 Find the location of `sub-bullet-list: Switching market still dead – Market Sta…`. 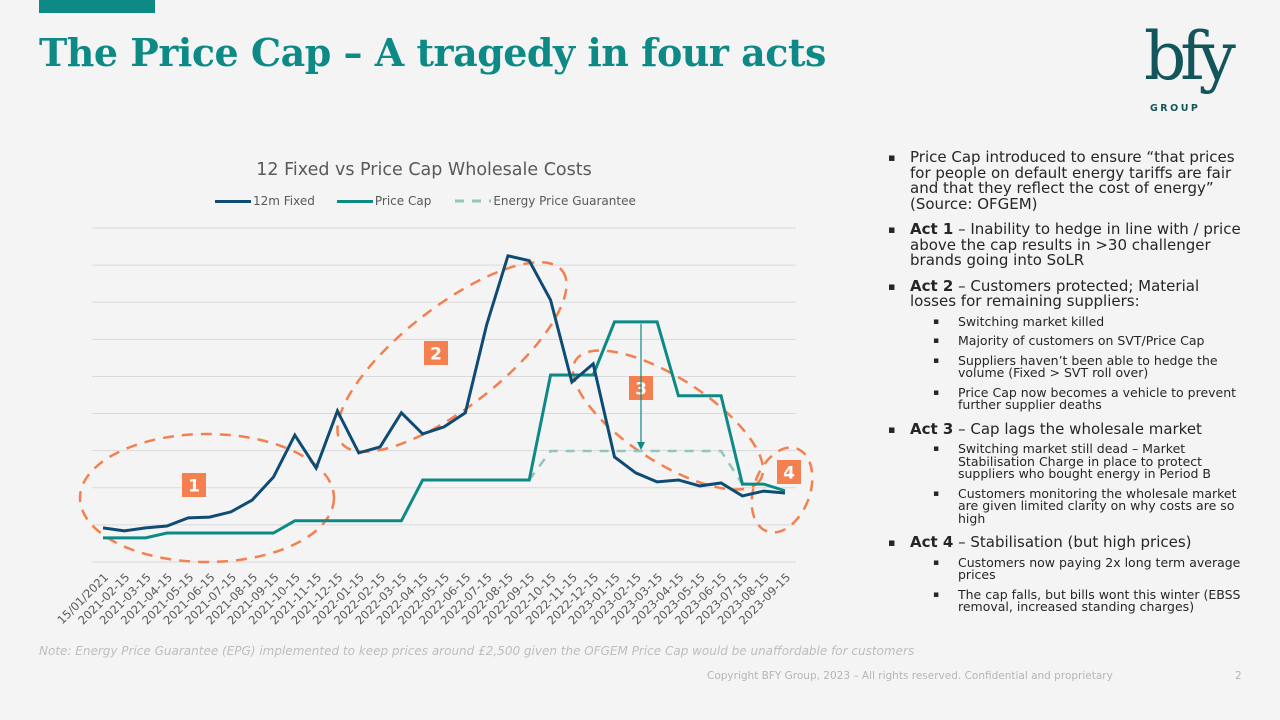

sub-bullet-list: Switching market still dead – Market Sta… is located at coordinates (1079, 483).